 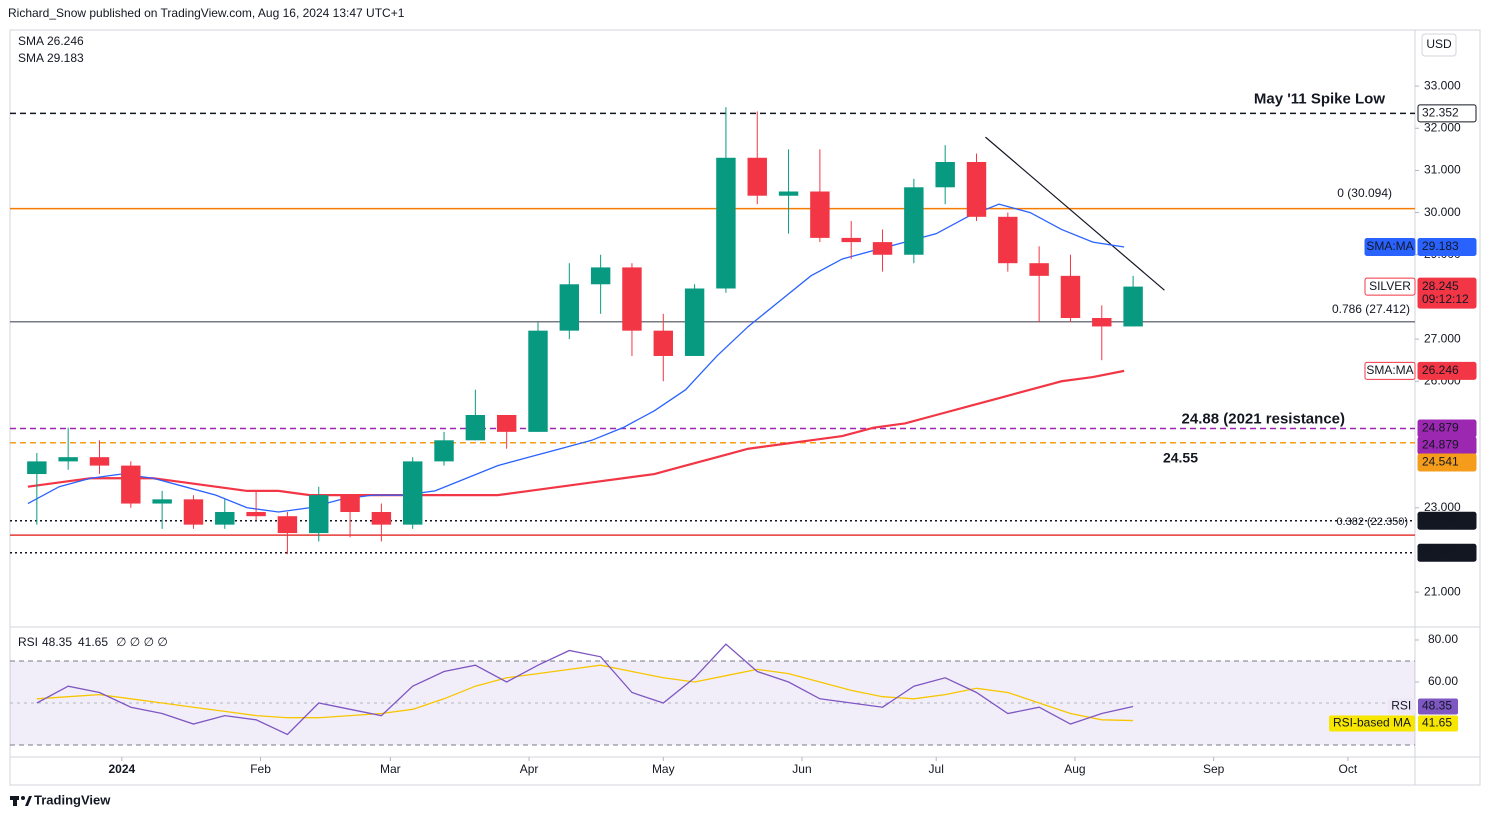 I want to click on line-label: 0.786 (27.412), so click(x=1371, y=309).